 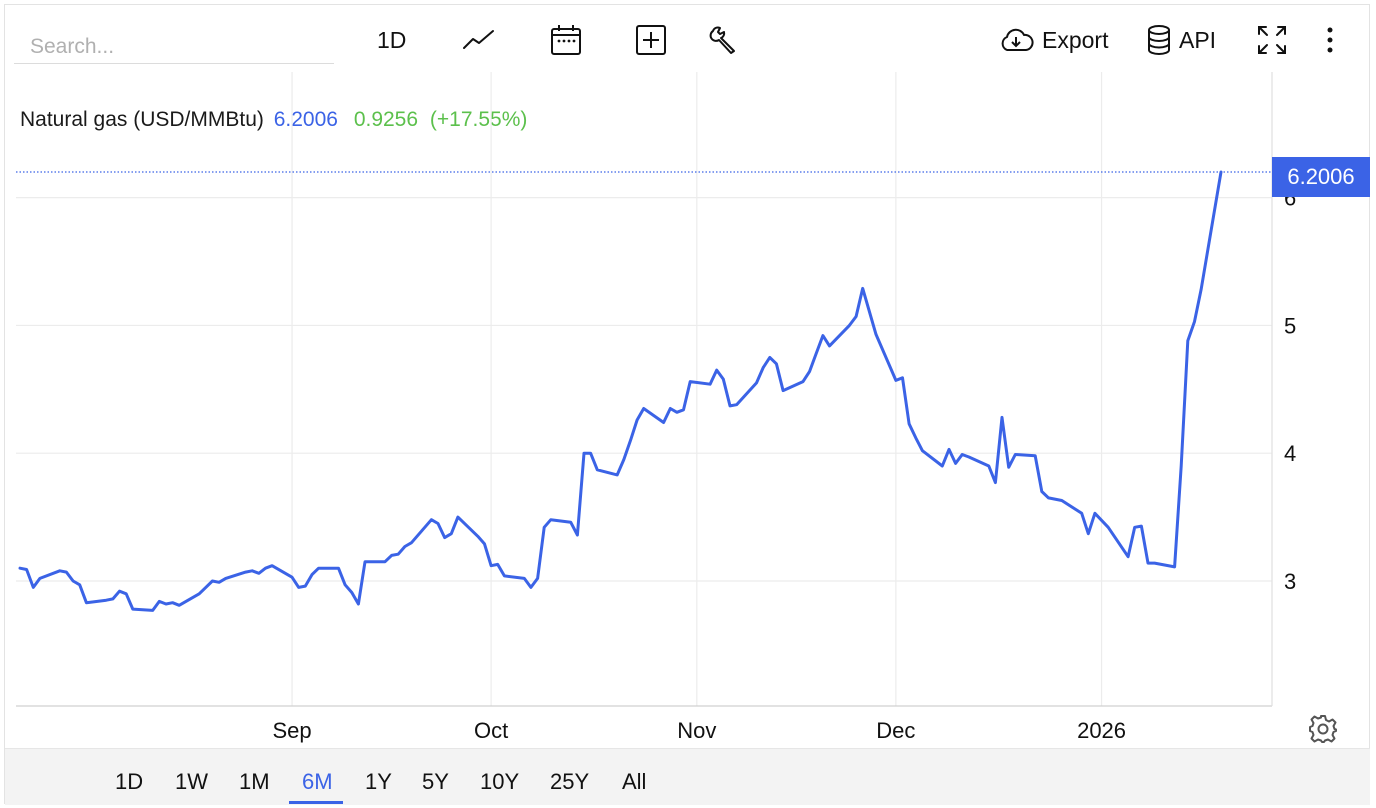 What do you see at coordinates (634, 781) in the screenshot?
I see `range-button-all: All` at bounding box center [634, 781].